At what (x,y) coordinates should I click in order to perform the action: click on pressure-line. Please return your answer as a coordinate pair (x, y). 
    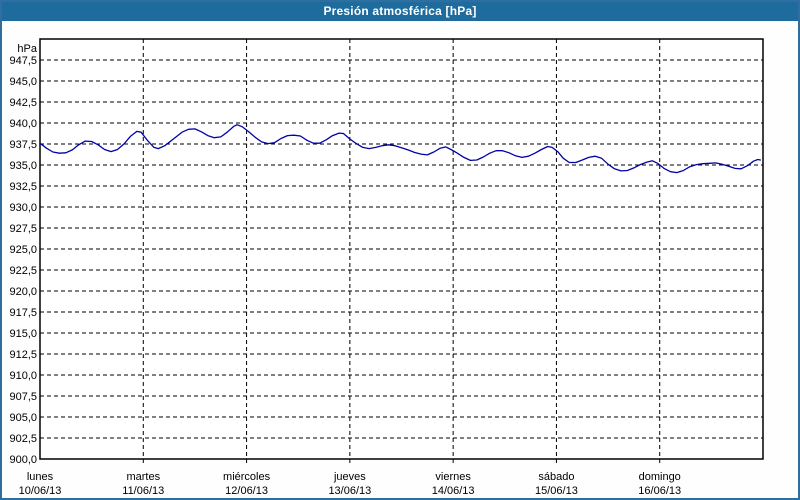
    Looking at the image, I should click on (400, 149).